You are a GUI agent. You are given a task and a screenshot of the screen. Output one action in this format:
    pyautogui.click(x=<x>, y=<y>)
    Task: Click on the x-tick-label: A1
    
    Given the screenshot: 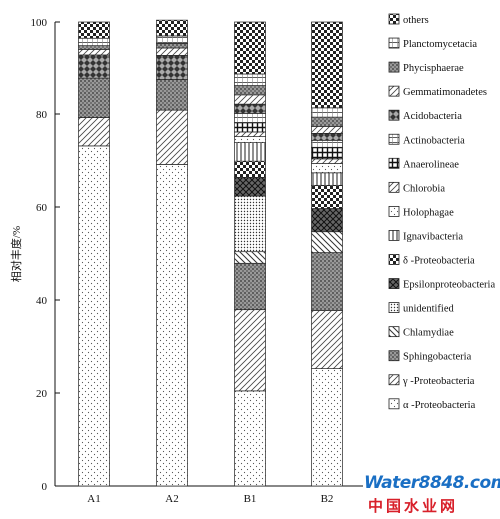 What is the action you would take?
    pyautogui.click(x=93, y=499)
    